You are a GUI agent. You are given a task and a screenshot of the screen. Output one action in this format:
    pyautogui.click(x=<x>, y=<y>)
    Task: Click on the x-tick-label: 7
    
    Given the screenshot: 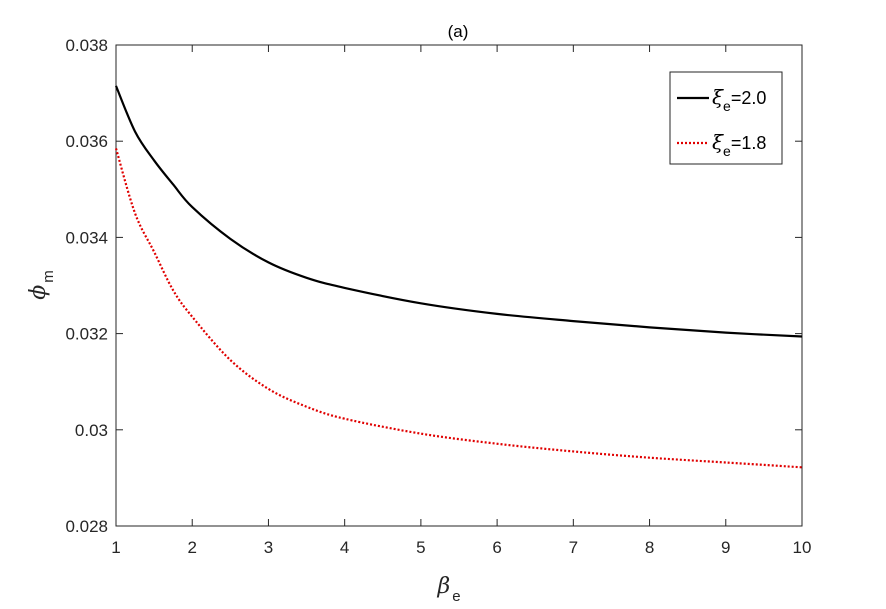 What is the action you would take?
    pyautogui.click(x=573, y=547)
    